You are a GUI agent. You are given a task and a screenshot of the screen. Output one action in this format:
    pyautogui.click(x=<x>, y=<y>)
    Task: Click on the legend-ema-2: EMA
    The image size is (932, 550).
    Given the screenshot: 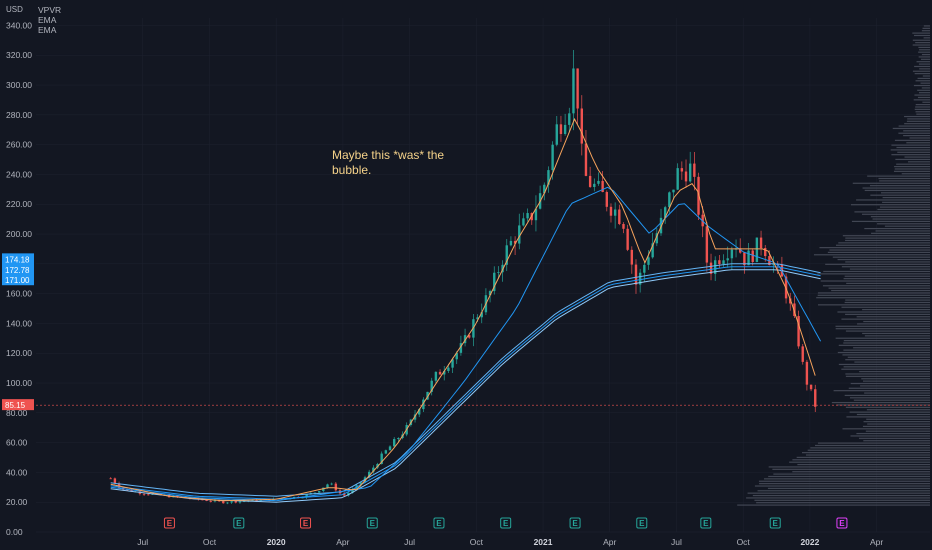 What is the action you would take?
    pyautogui.click(x=47, y=30)
    